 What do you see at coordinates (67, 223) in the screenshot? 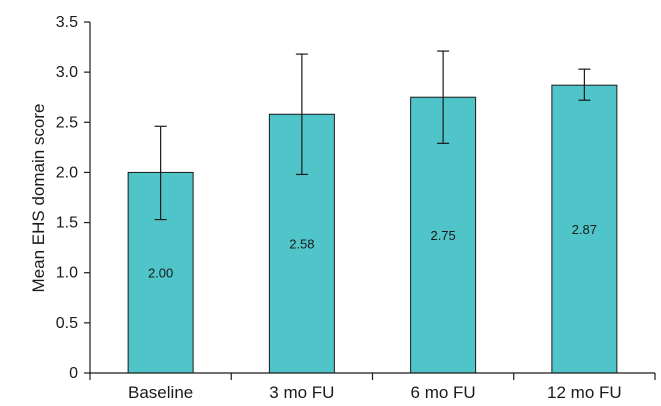
I see `y-tick-label: 1.5` at bounding box center [67, 223].